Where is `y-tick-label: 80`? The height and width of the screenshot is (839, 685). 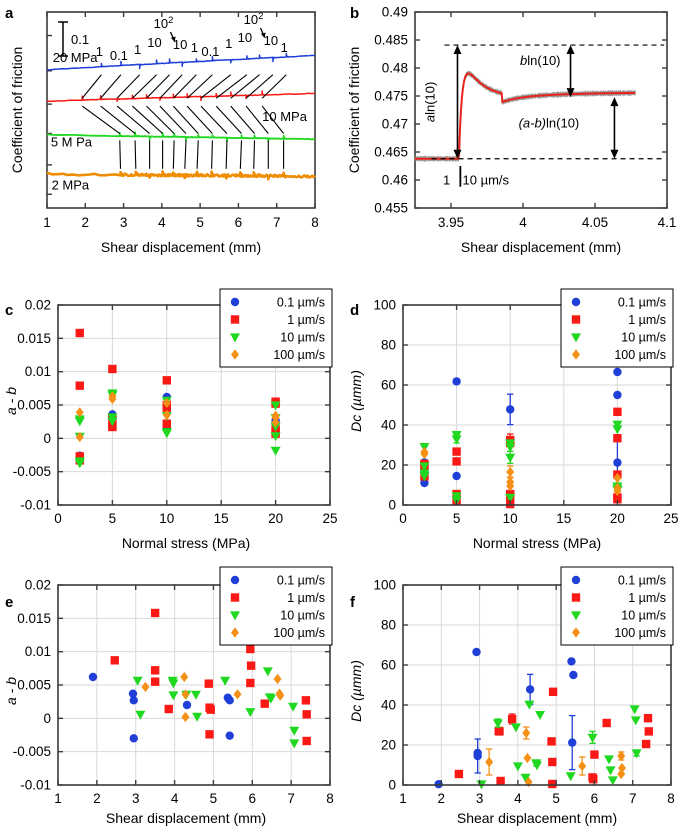 y-tick-label: 80 is located at coordinates (388, 625).